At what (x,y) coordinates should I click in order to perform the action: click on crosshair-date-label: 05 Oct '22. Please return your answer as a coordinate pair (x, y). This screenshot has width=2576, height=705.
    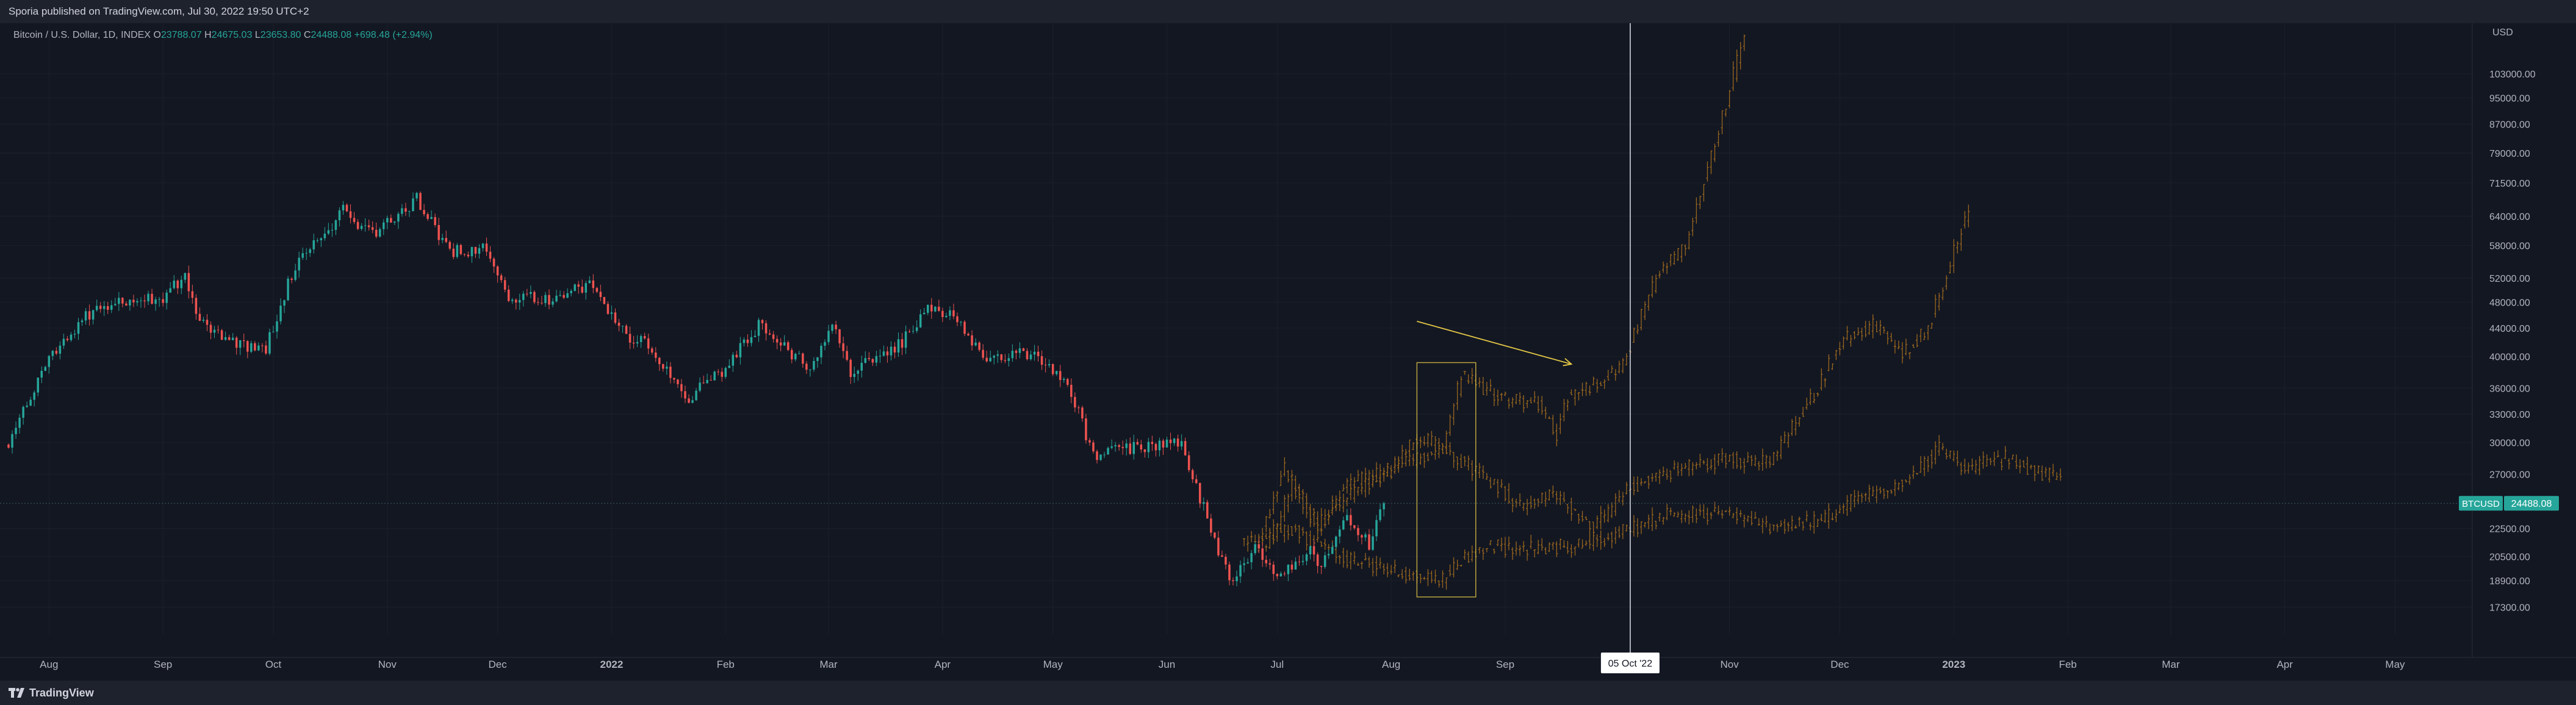
    Looking at the image, I should click on (1630, 664).